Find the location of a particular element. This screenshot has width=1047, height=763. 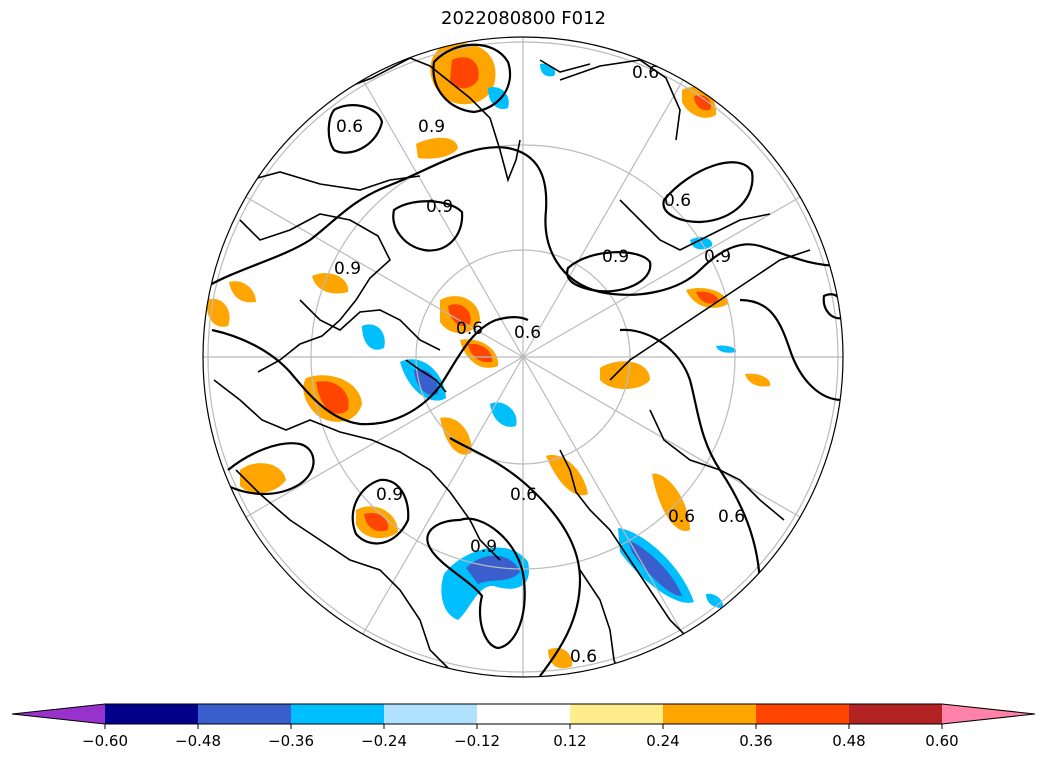

colorbar-tick-label: −0.60 is located at coordinates (105, 741).